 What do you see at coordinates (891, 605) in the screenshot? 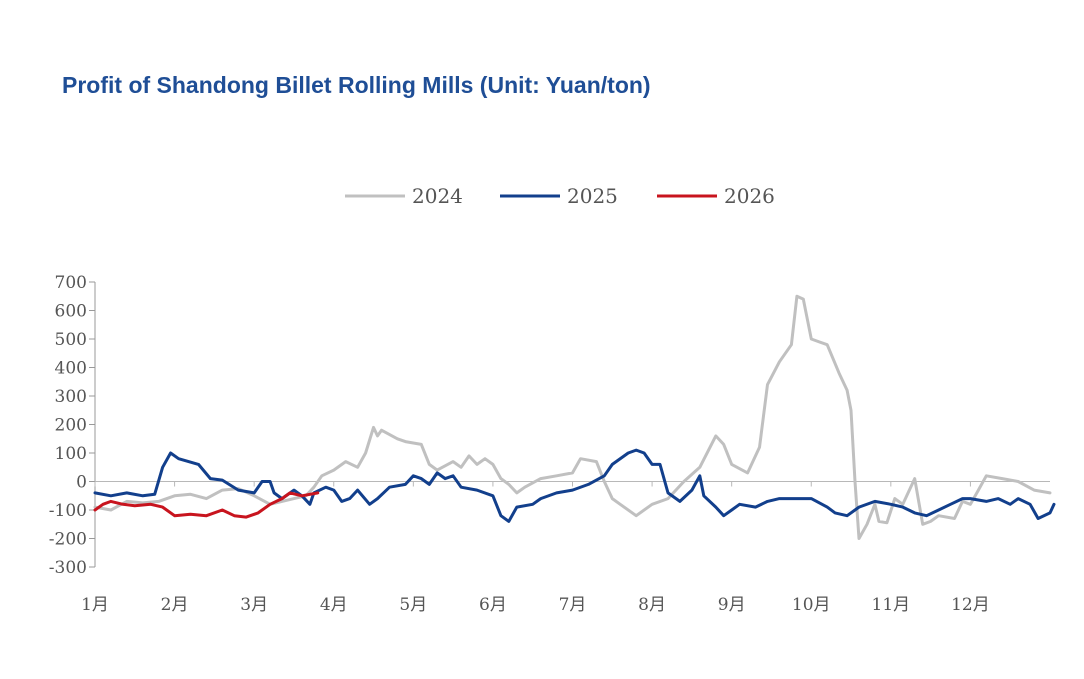
I see `x-tick-label: 11月` at bounding box center [891, 605].